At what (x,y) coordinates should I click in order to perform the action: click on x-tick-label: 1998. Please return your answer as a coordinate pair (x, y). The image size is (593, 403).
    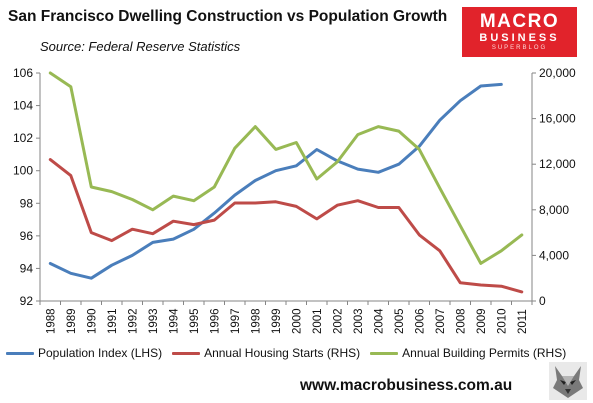
    Looking at the image, I should click on (256, 321).